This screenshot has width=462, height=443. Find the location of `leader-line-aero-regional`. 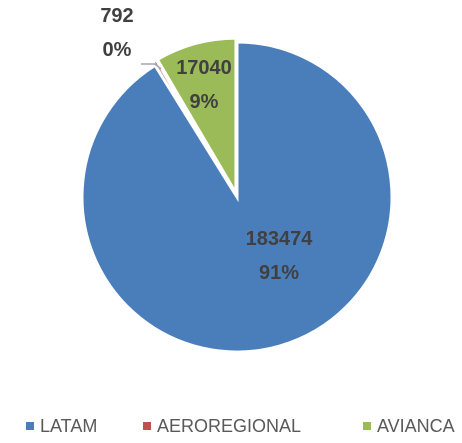

leader-line-aero-regional is located at coordinates (151, 66).